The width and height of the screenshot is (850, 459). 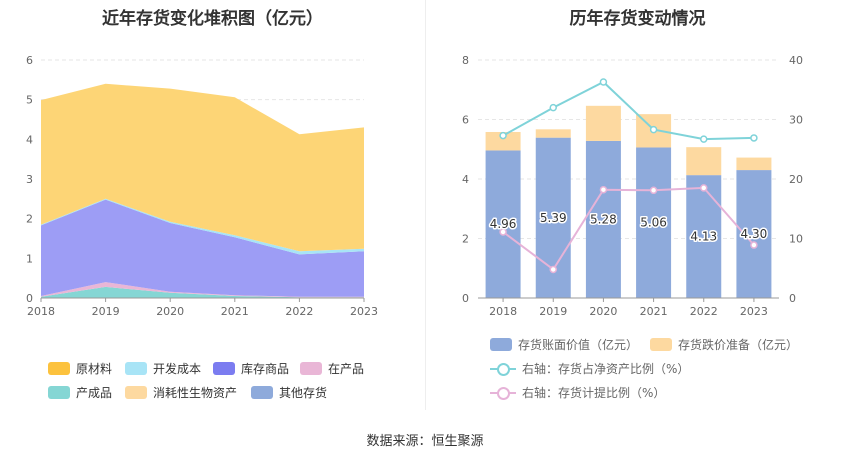 What do you see at coordinates (299, 311) in the screenshot?
I see `x-tick-label: 2022` at bounding box center [299, 311].